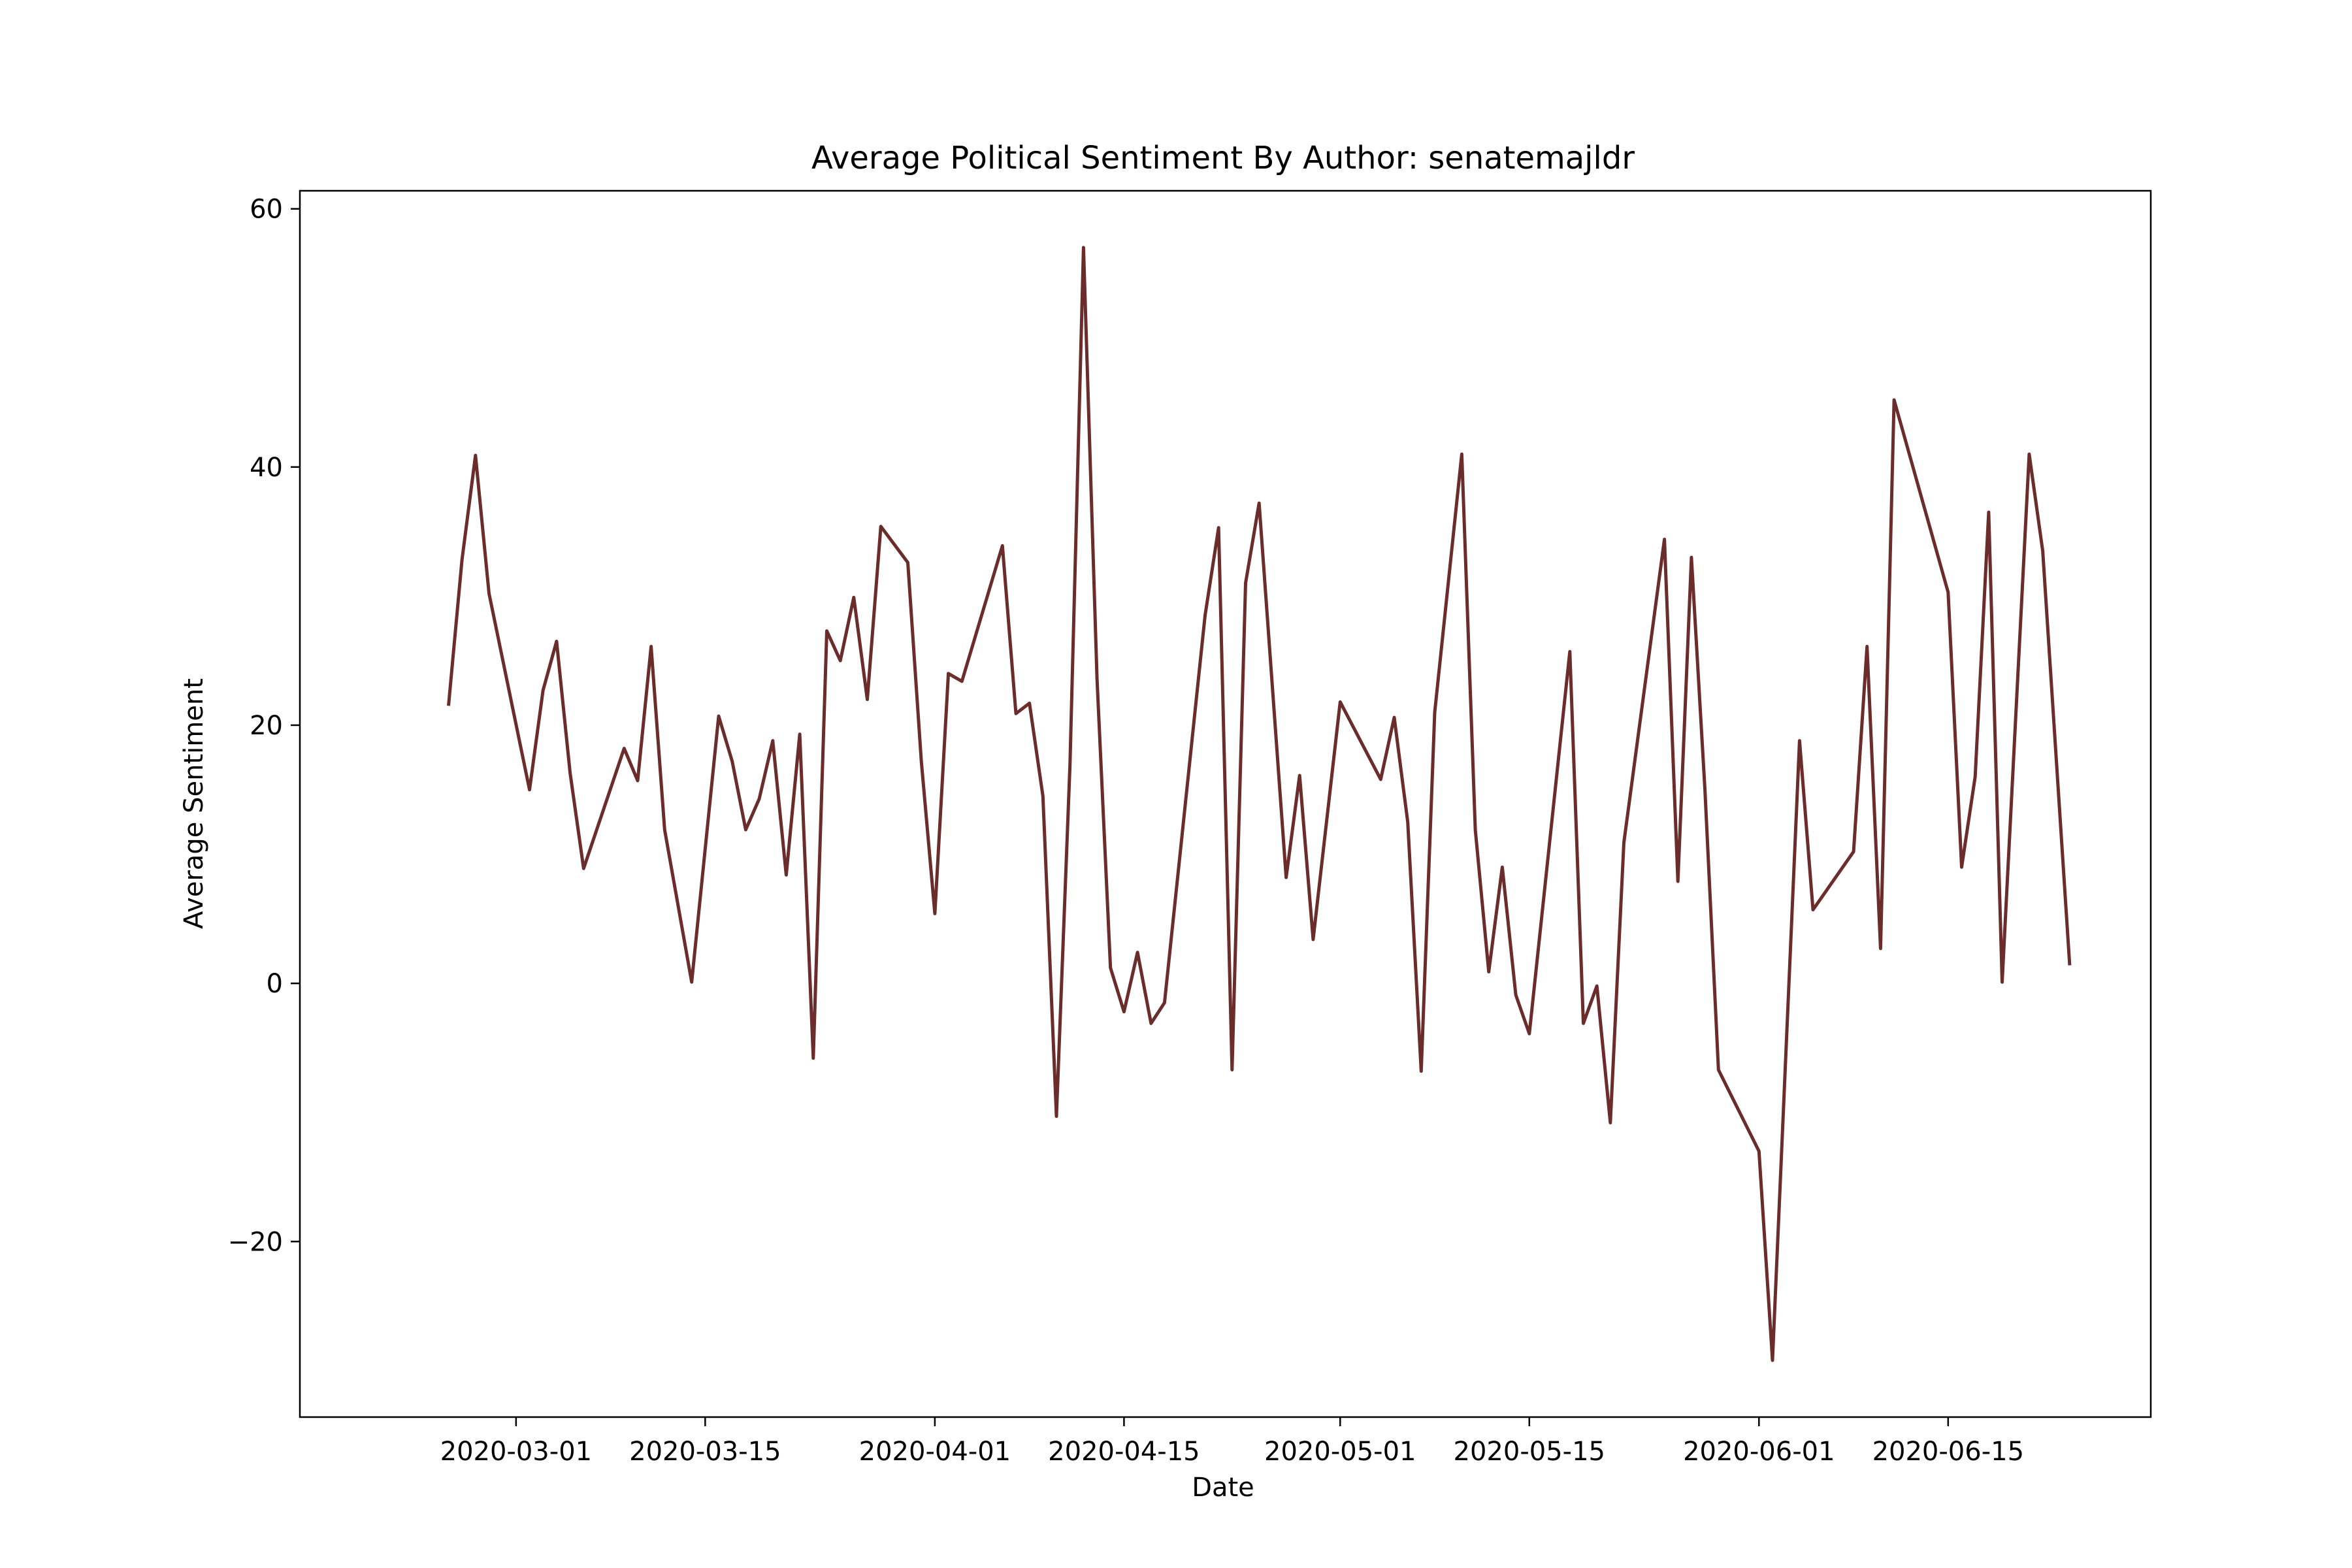 Image resolution: width=2352 pixels, height=1568 pixels. I want to click on x-tick-label: 2020-05-15, so click(1529, 1452).